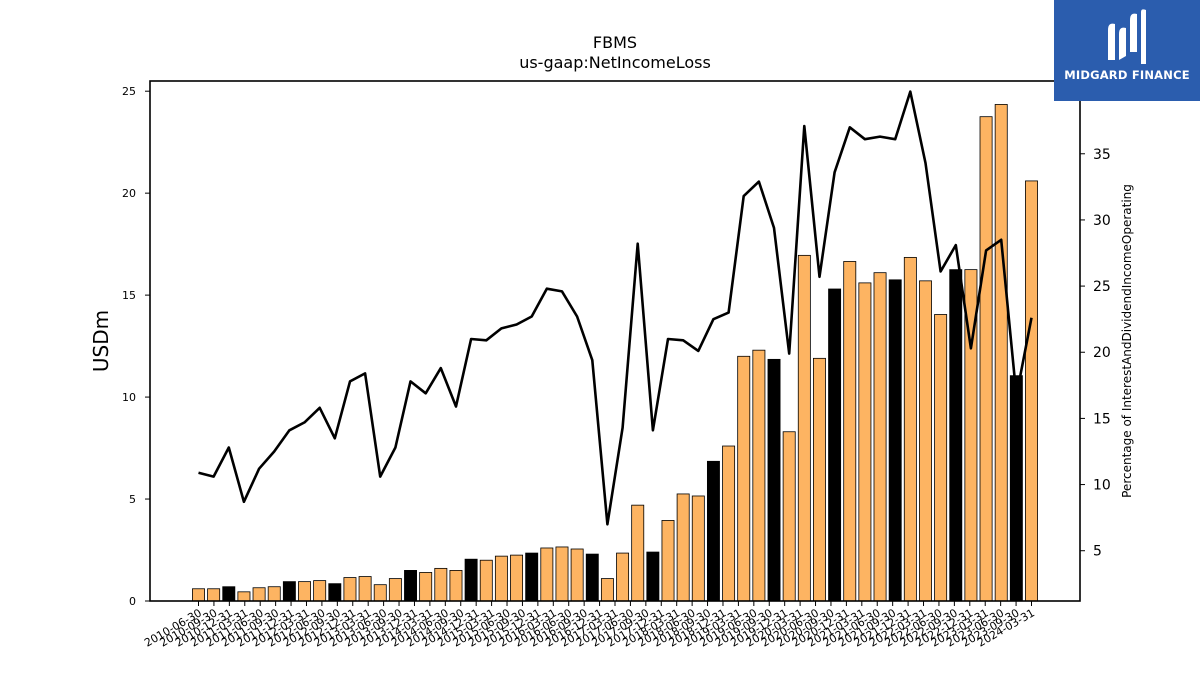 This screenshot has width=1200, height=675. What do you see at coordinates (615, 62) in the screenshot?
I see `chart-subtitle: us-gaap:NetIncomeLoss` at bounding box center [615, 62].